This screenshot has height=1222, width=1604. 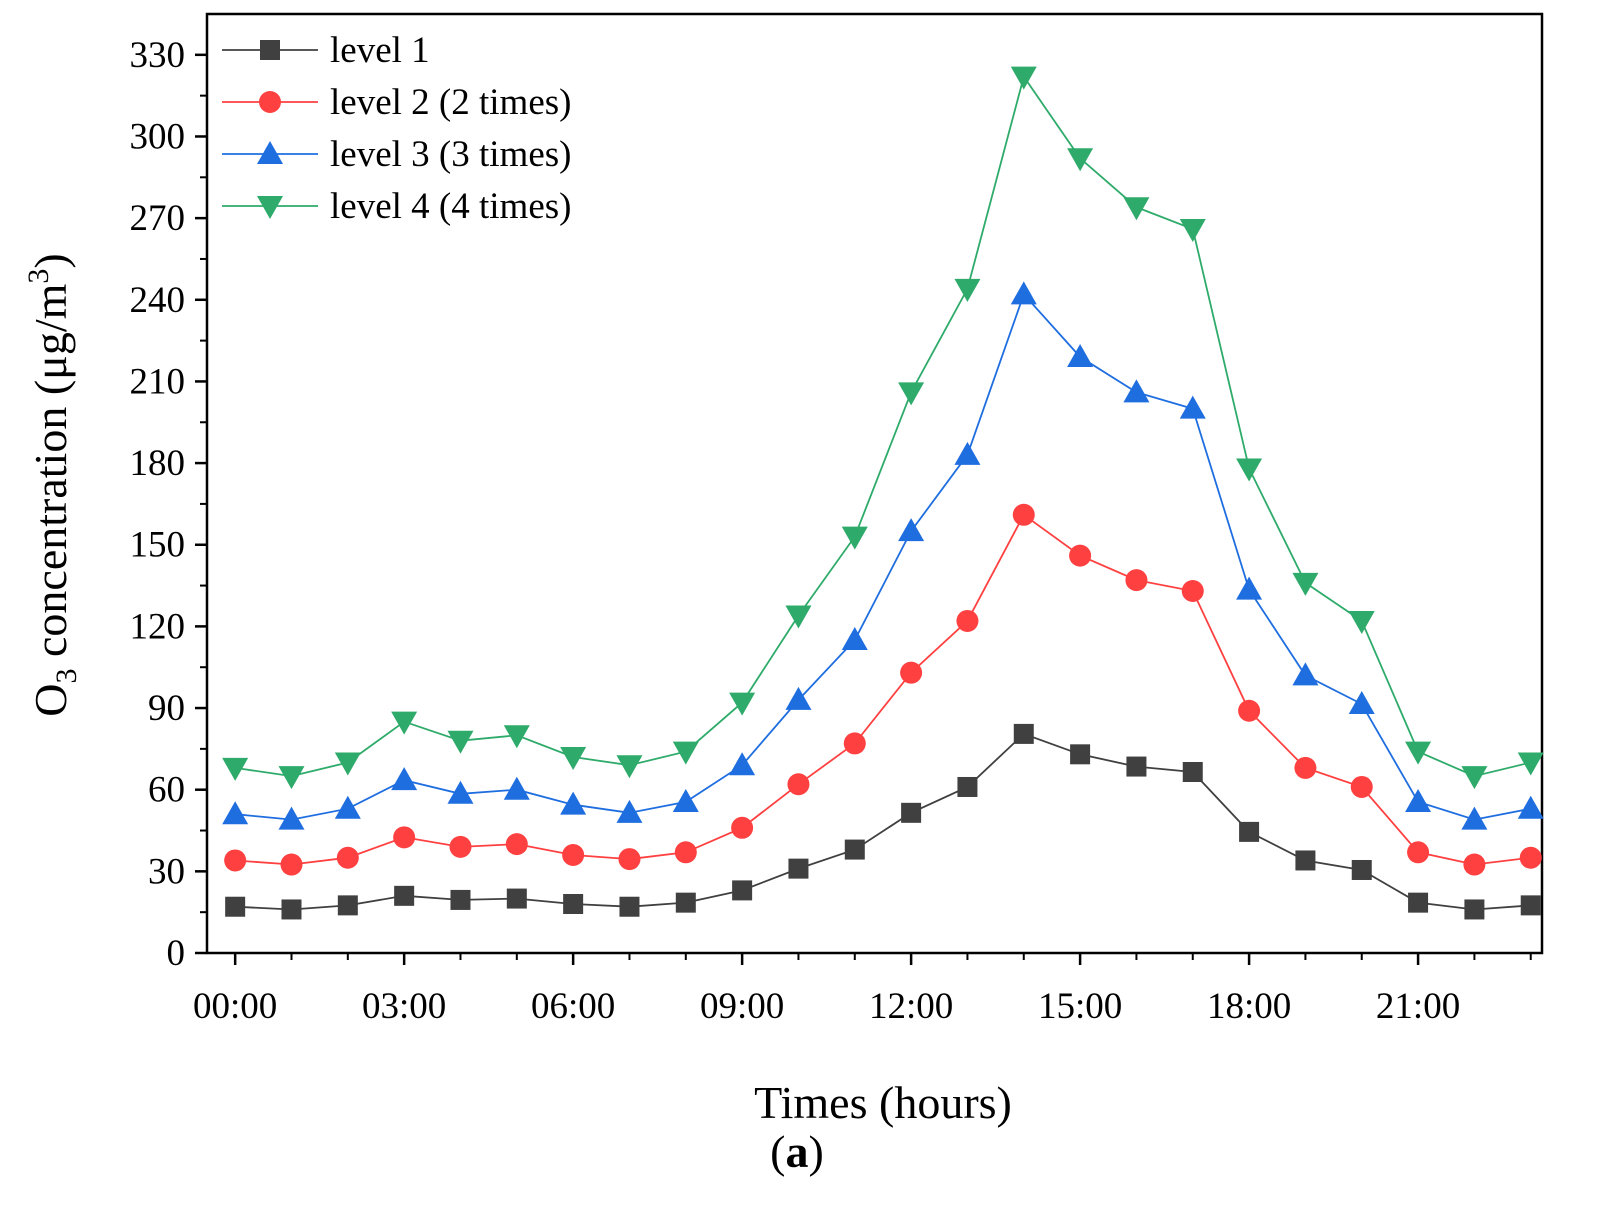 What do you see at coordinates (1418, 1006) in the screenshot?
I see `x-tick-label: 21:00` at bounding box center [1418, 1006].